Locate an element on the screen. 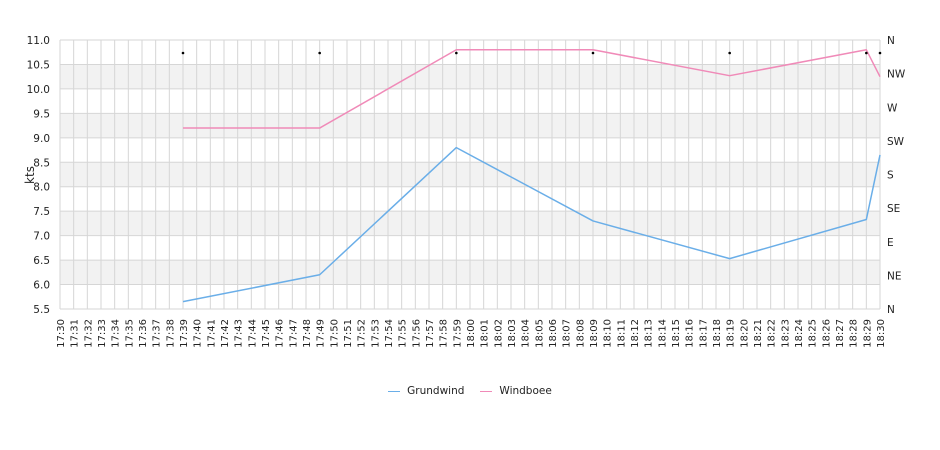 The image size is (940, 450). y-tick-label: 7.0 is located at coordinates (41, 237).